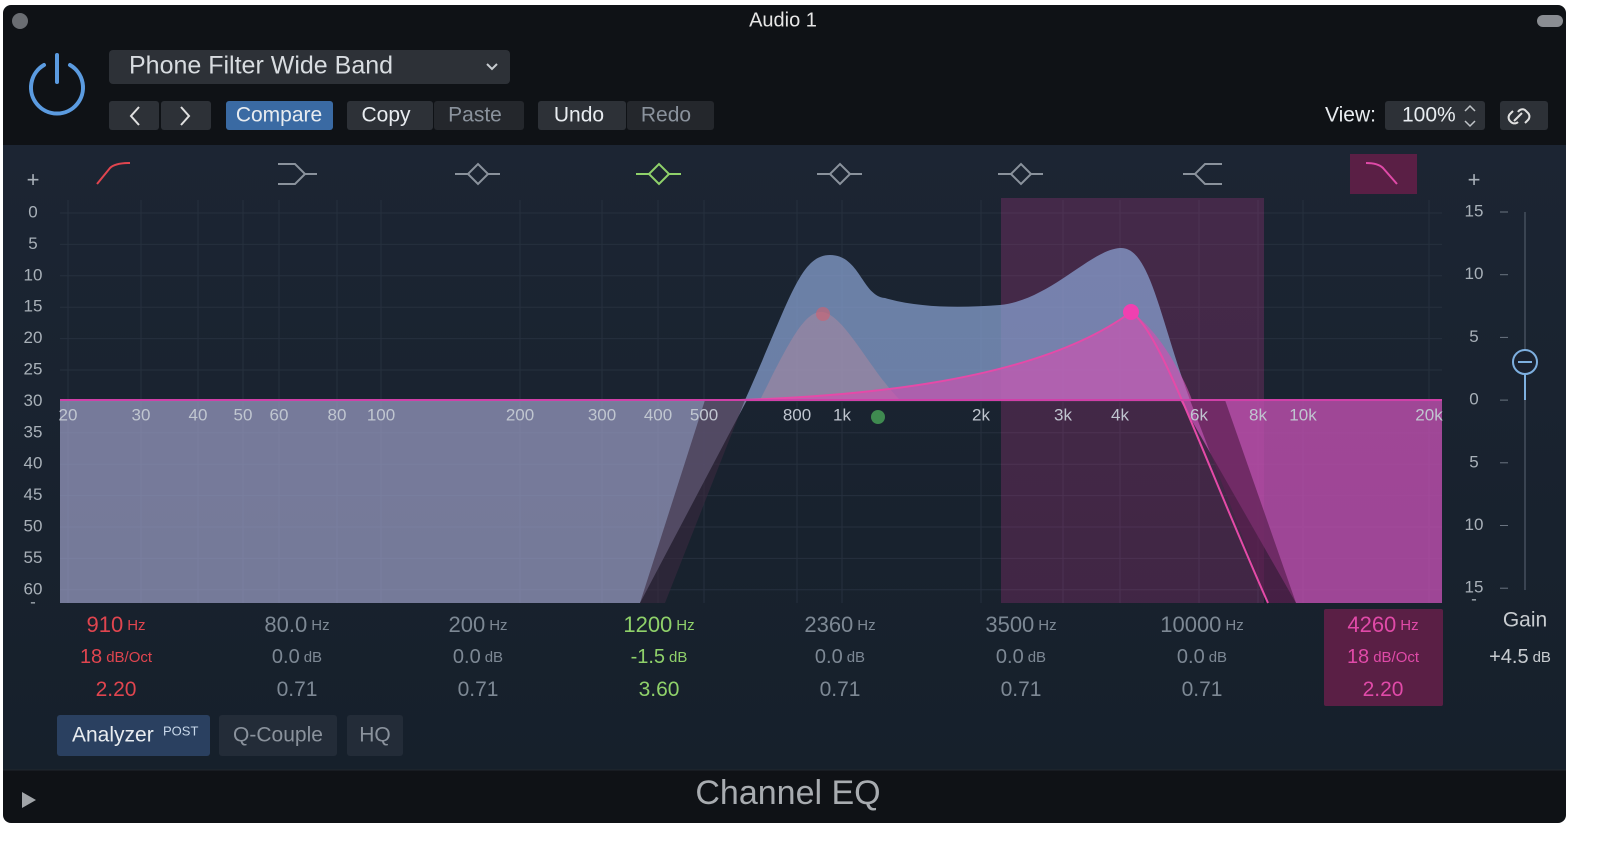 The height and width of the screenshot is (841, 1600). I want to click on band-freq: 3500 Hz, so click(1020, 624).